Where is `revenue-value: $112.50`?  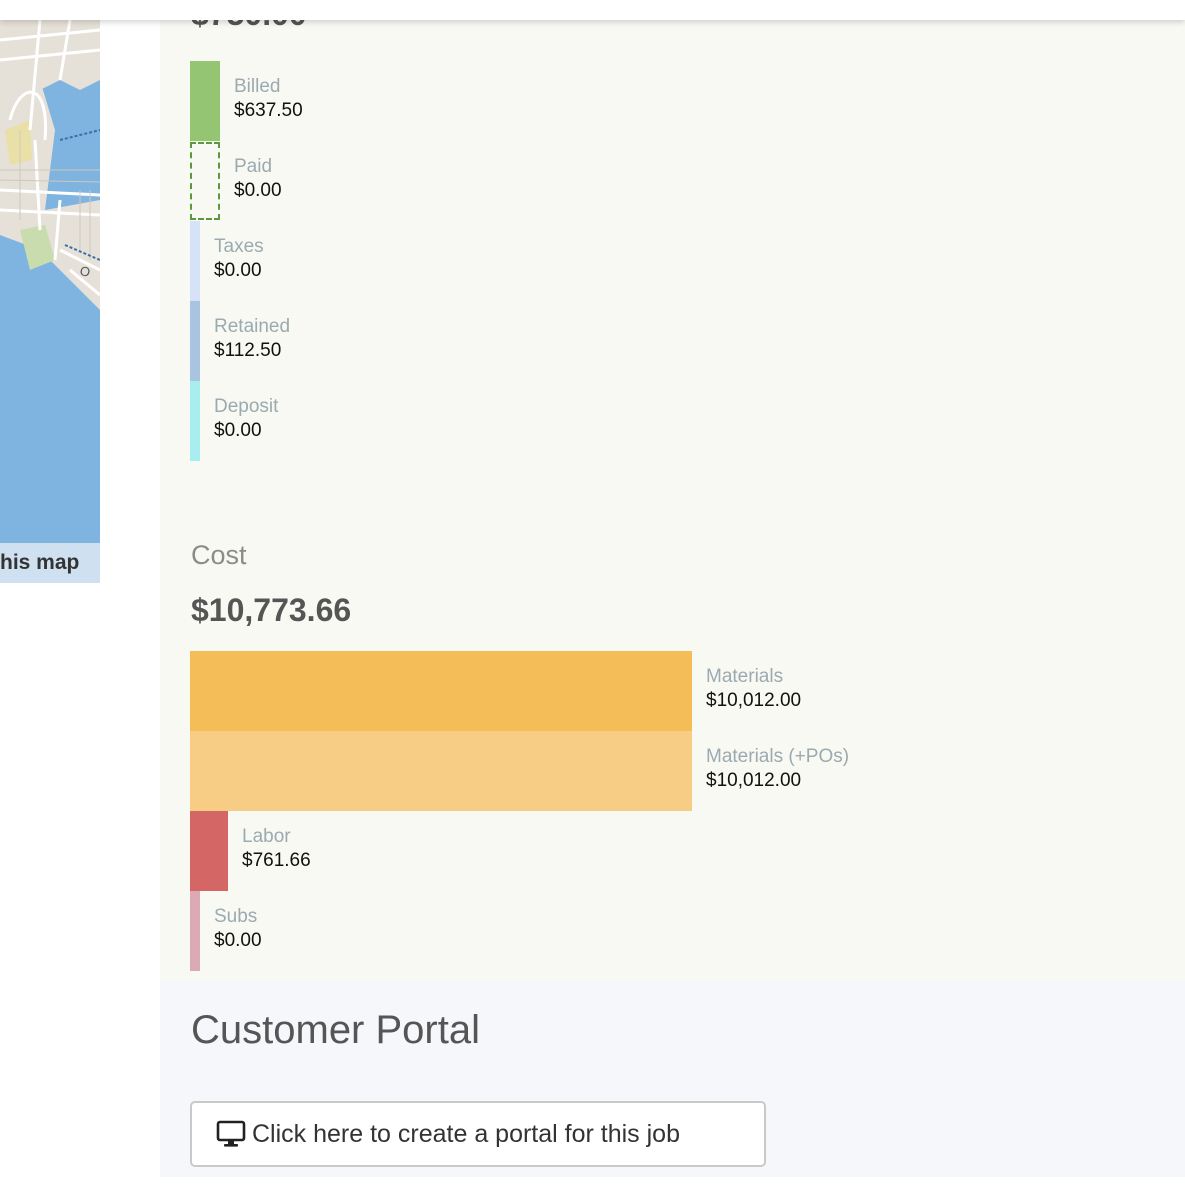
revenue-value: $112.50 is located at coordinates (248, 350).